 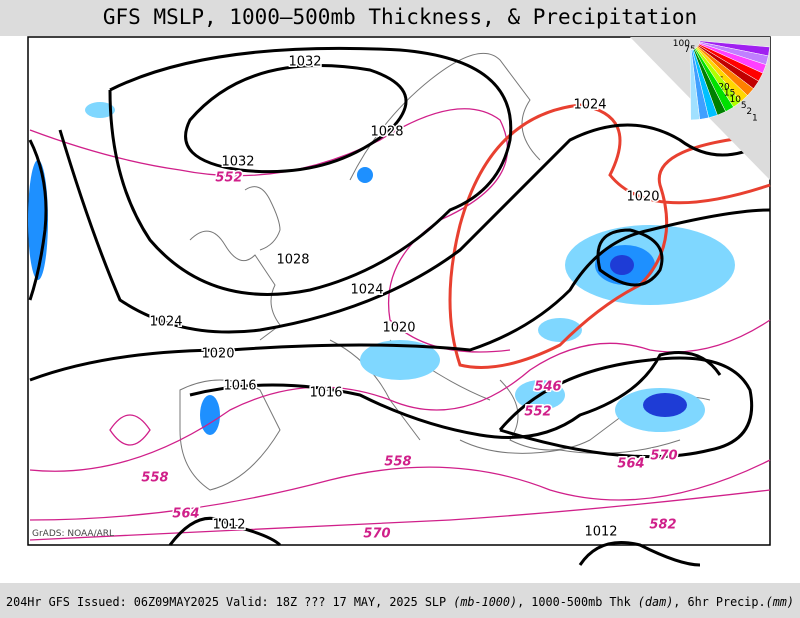 What do you see at coordinates (755, 118) in the screenshot?
I see `colorbar-label: 1` at bounding box center [755, 118].